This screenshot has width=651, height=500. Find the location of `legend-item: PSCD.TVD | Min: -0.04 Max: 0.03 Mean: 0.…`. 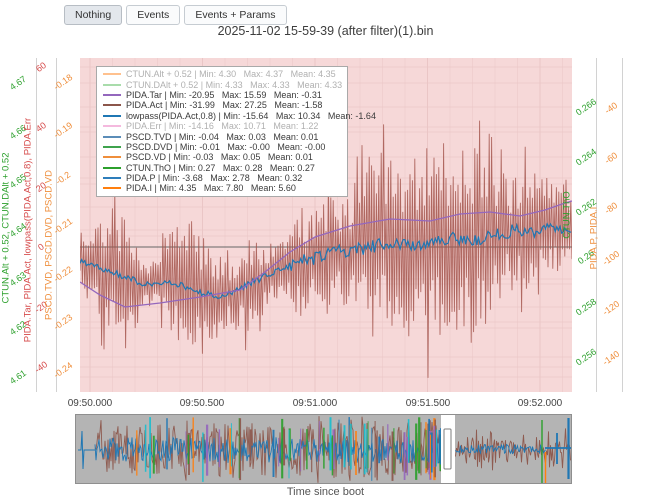

legend-item: PSCD.TVD | Min: -0.04 Max: 0.03 Mean: 0.… is located at coordinates (222, 136).